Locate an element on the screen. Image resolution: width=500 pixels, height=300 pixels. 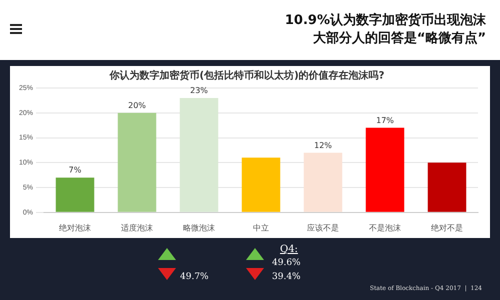
x-tick-label: 不是泡沫 is located at coordinates (385, 227).